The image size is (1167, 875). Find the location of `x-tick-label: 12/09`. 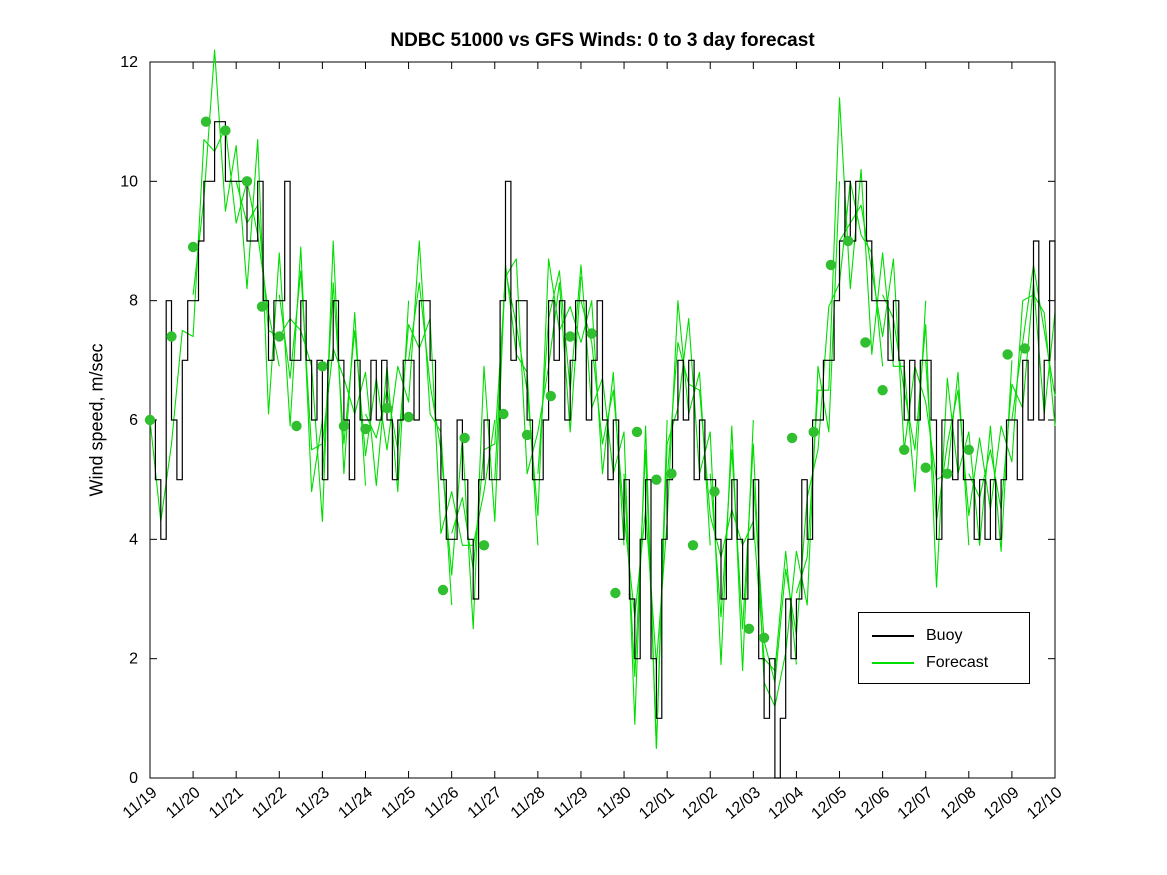

x-tick-label: 12/09 is located at coordinates (1002, 803).